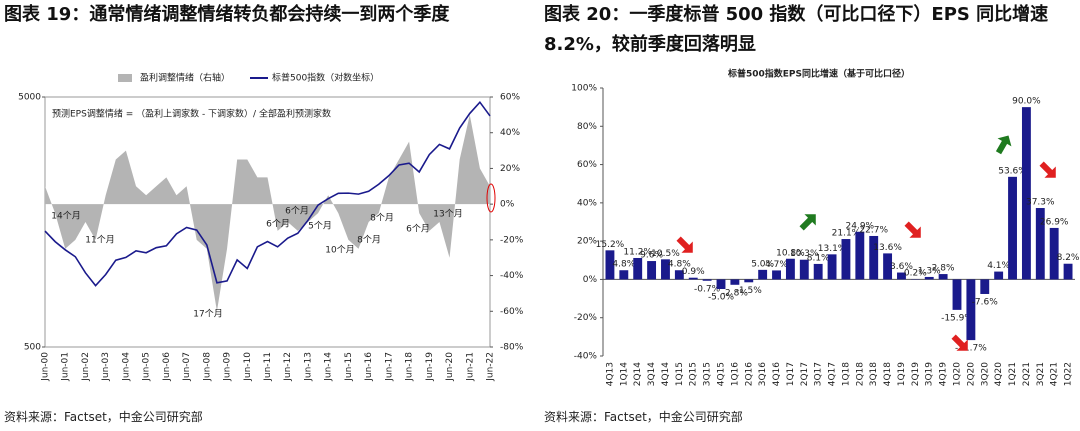 This screenshot has width=1080, height=431. What do you see at coordinates (665, 254) in the screenshot?
I see `value-label: 10.5%` at bounding box center [665, 254].